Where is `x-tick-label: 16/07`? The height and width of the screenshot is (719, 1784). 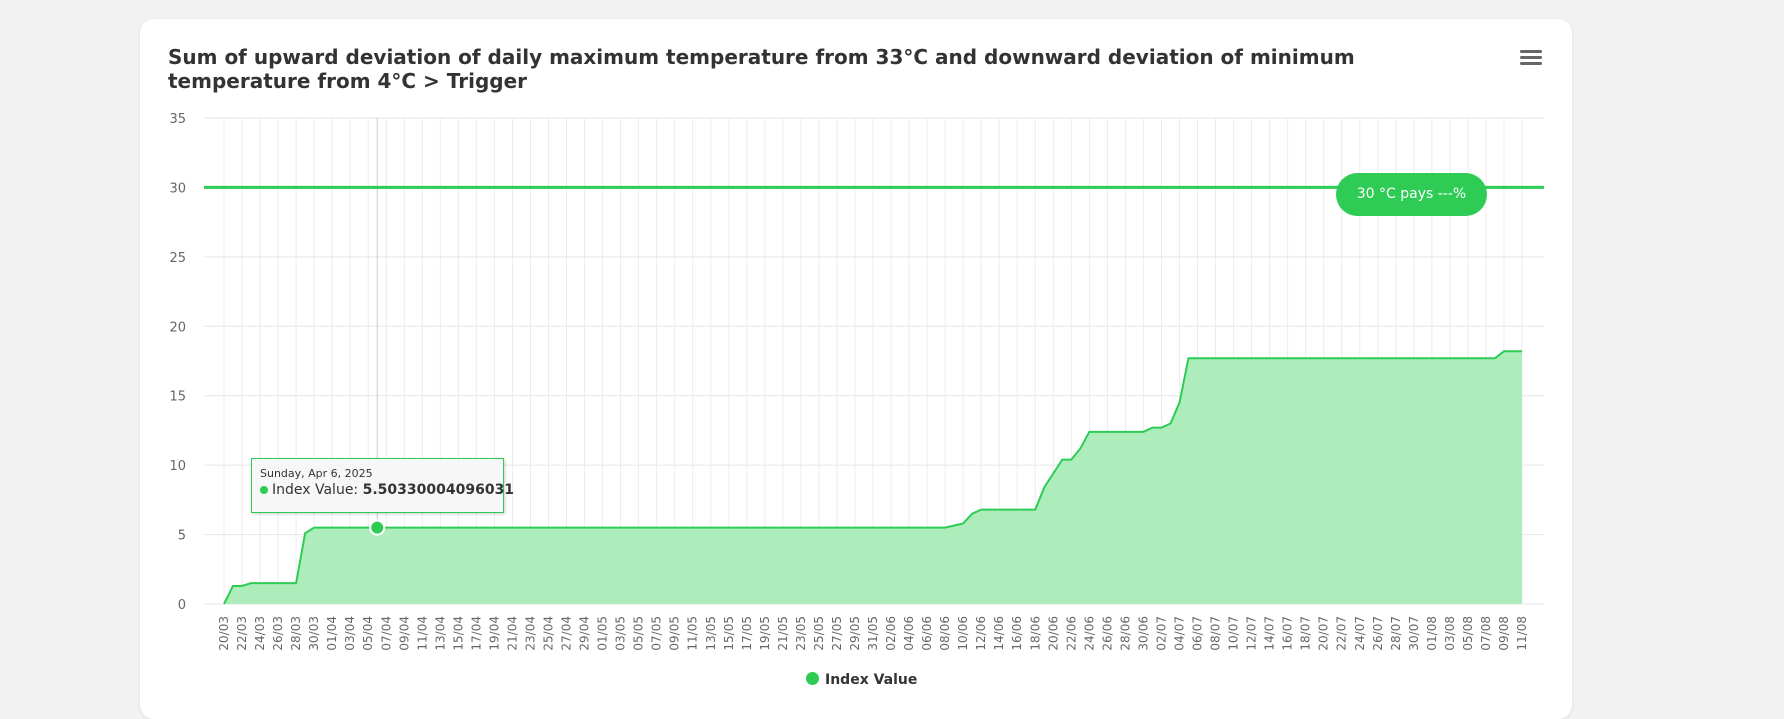
x-tick-label: 16/07 is located at coordinates (1288, 633).